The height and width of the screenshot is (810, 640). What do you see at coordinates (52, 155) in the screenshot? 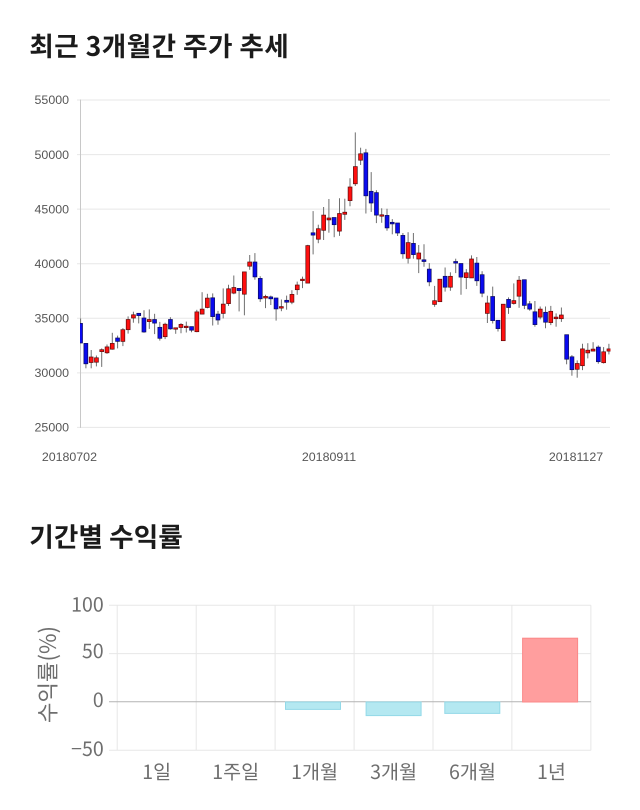
I see `svg-text: 50000` at bounding box center [52, 155].